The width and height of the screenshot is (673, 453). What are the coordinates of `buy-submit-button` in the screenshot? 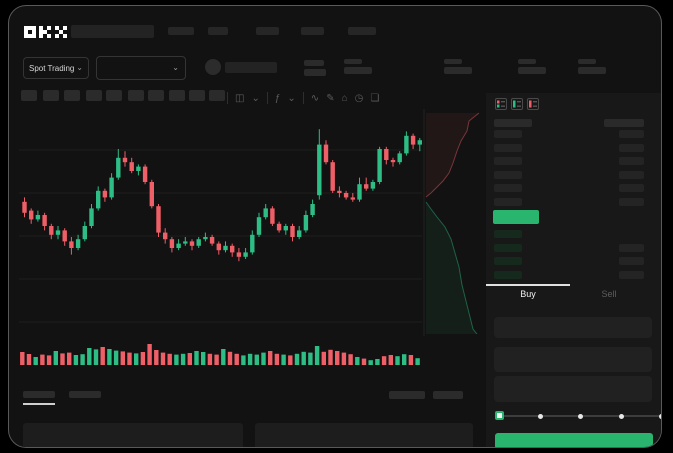 It's located at (574, 440).